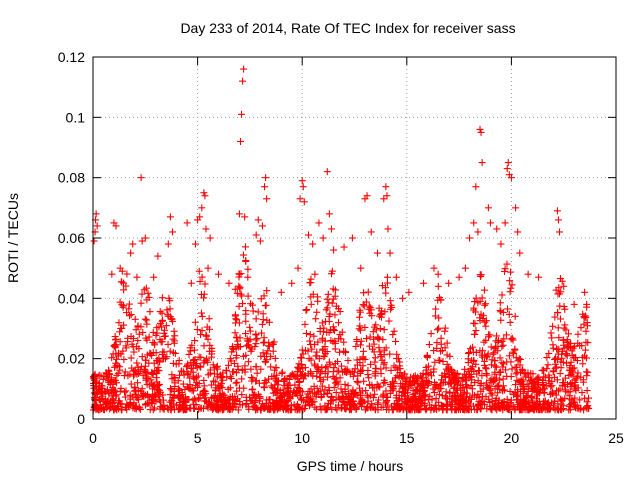  I want to click on x-axis-label: GPS time / hours, so click(350, 466).